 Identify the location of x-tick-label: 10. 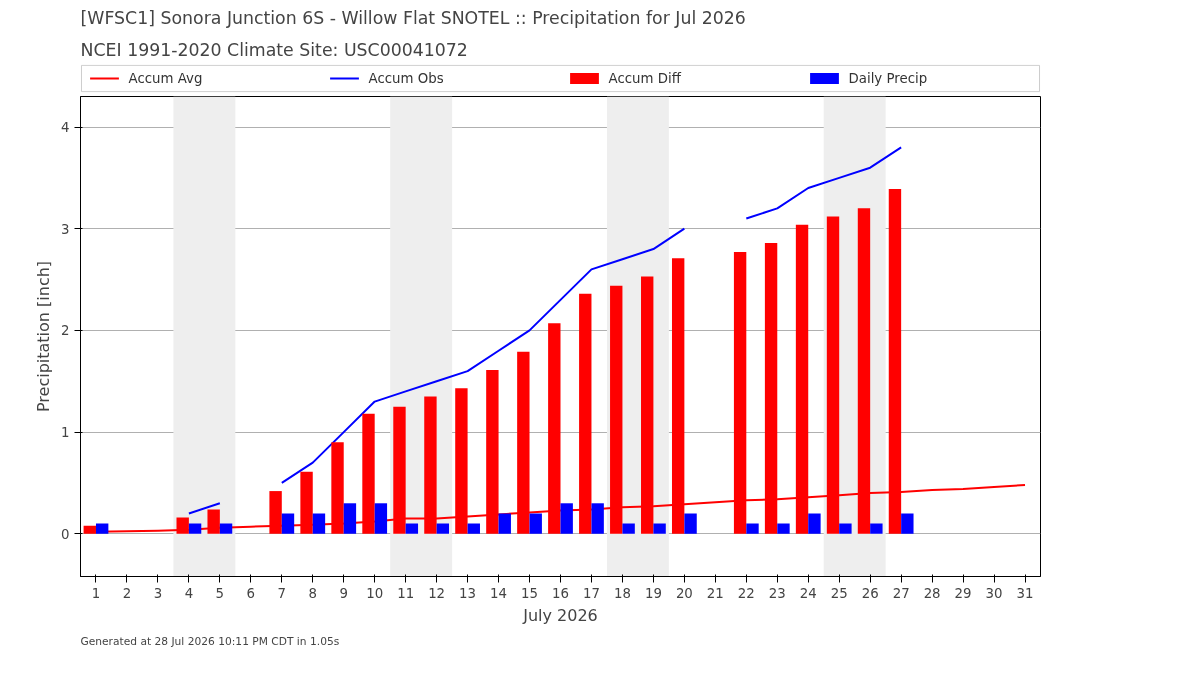
(375, 593).